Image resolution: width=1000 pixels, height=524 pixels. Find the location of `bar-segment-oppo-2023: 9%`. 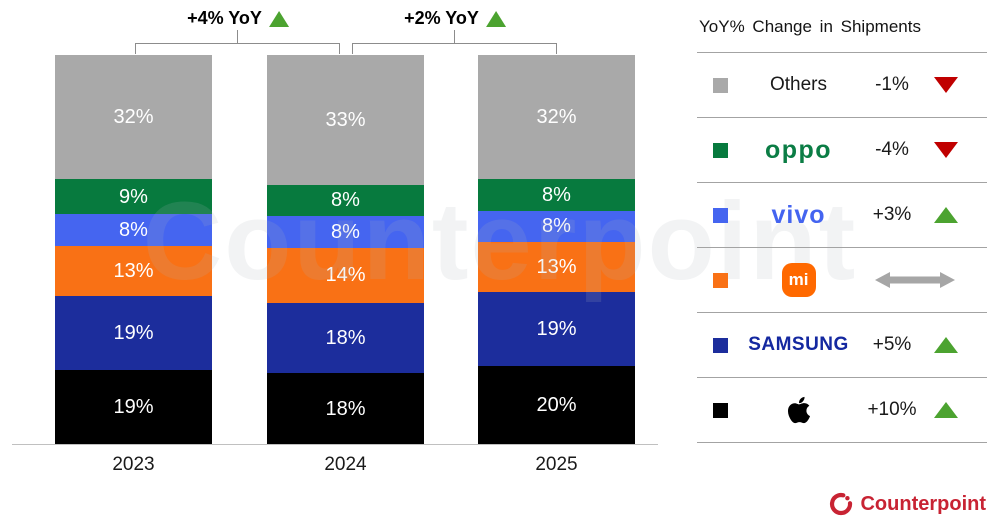

bar-segment-oppo-2023: 9% is located at coordinates (133, 197).